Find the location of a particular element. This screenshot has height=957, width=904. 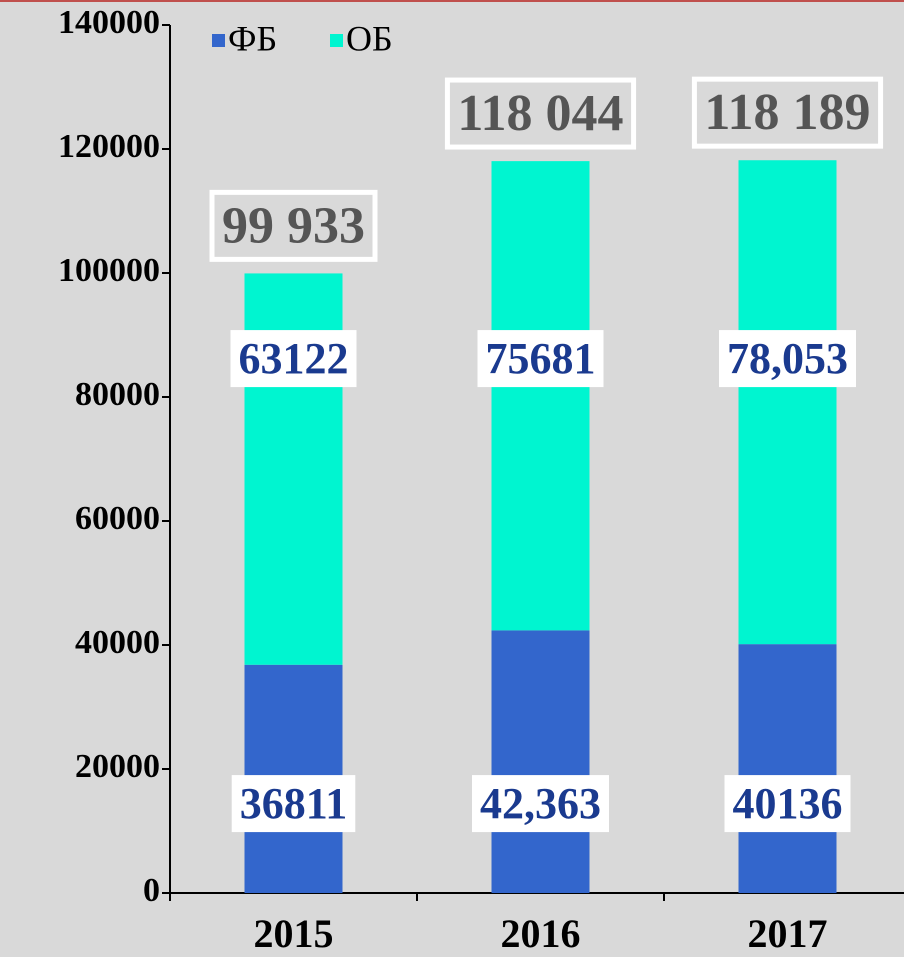

value-label: 75681 is located at coordinates (541, 358).